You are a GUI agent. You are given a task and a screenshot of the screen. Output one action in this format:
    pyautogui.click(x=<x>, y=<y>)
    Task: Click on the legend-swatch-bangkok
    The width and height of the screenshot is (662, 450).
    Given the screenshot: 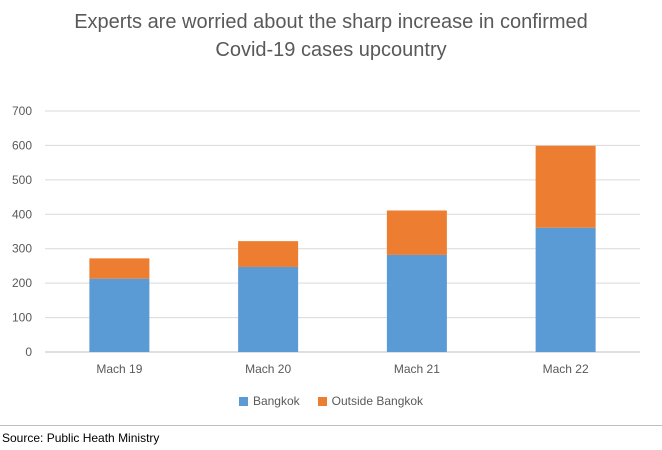 What is the action you would take?
    pyautogui.click(x=243, y=401)
    